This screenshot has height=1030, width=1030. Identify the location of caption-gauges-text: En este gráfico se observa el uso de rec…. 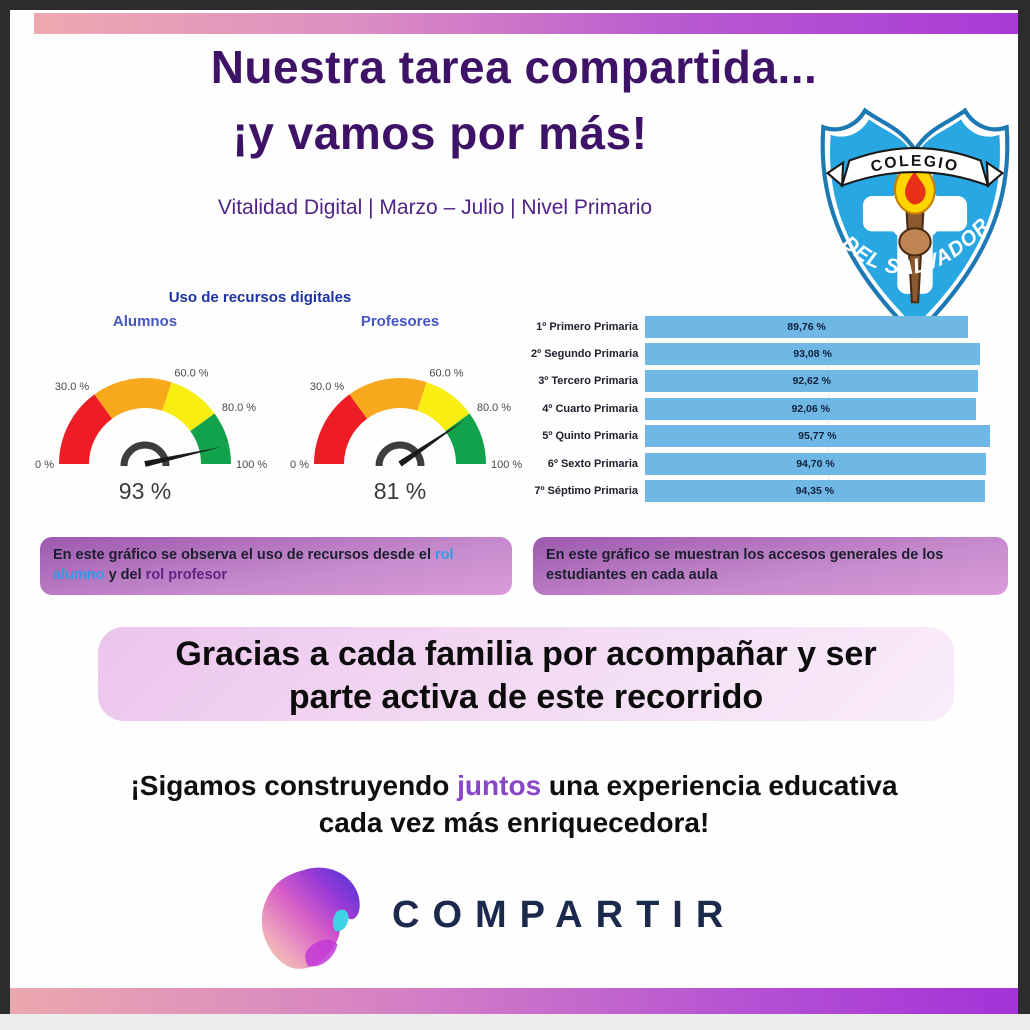
(244, 555).